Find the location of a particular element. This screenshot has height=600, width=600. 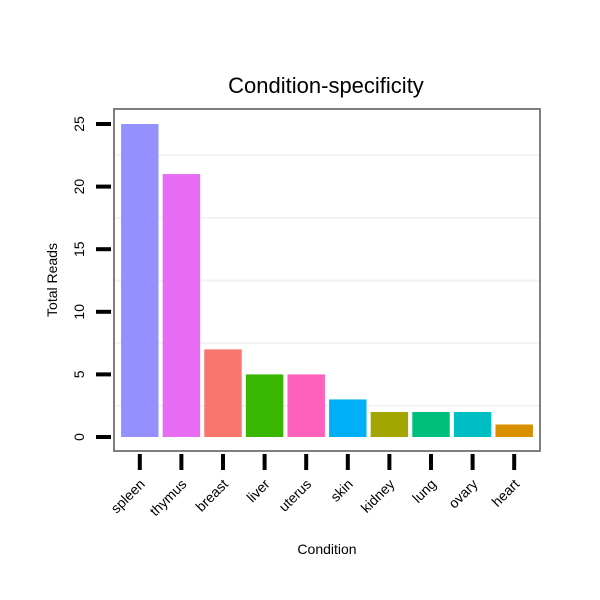

y-axis-label: Total Reads is located at coordinates (52, 280).